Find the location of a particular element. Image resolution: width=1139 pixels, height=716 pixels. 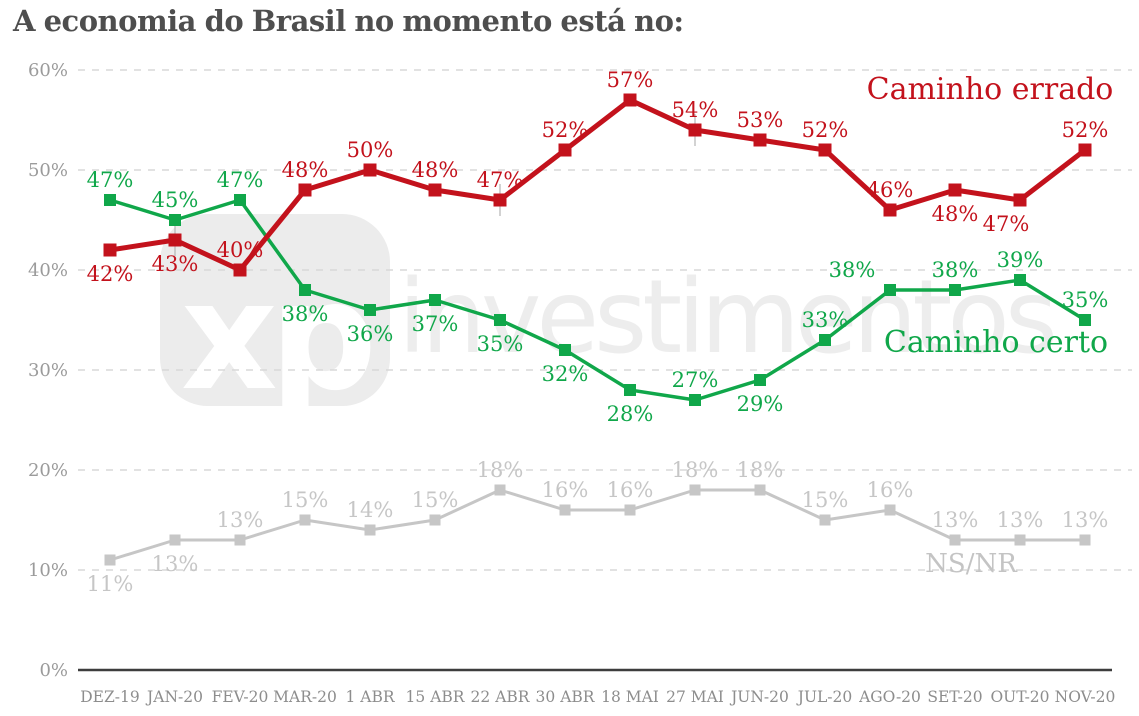

x-axis-label: 18 MAI is located at coordinates (630, 697).